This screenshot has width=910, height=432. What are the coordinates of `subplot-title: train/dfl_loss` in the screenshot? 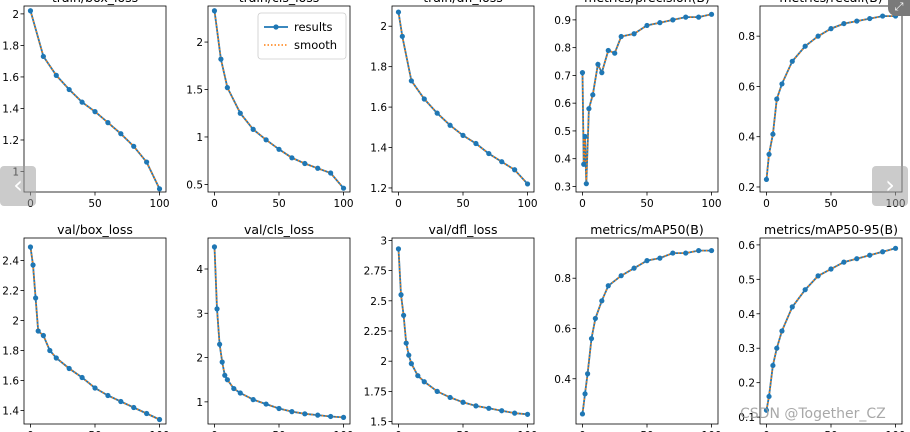 It's located at (463, 2).